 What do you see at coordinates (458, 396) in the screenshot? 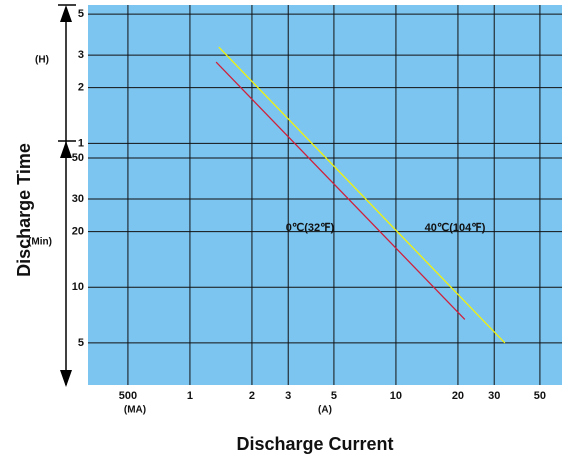
I see `x-tick-label: 20` at bounding box center [458, 396].